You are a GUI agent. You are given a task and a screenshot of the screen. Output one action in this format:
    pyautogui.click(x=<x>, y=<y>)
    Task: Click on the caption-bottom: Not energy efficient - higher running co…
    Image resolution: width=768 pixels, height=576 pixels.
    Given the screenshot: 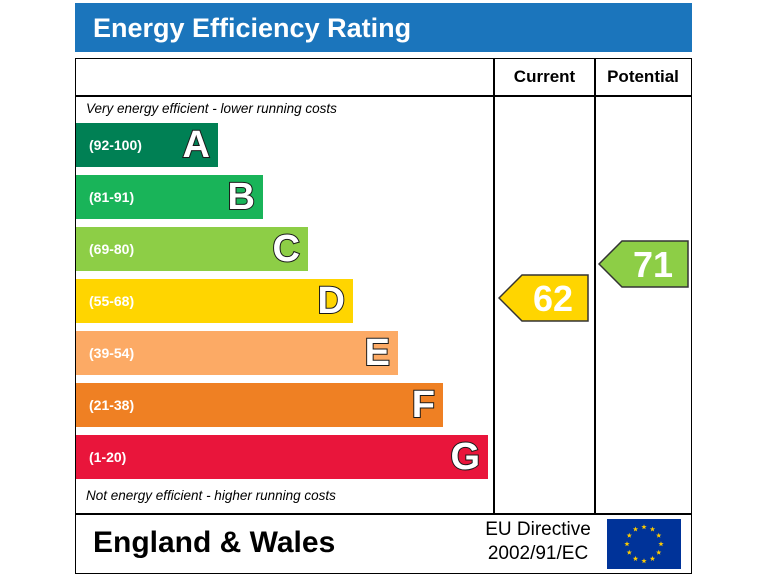 What is the action you would take?
    pyautogui.click(x=211, y=495)
    